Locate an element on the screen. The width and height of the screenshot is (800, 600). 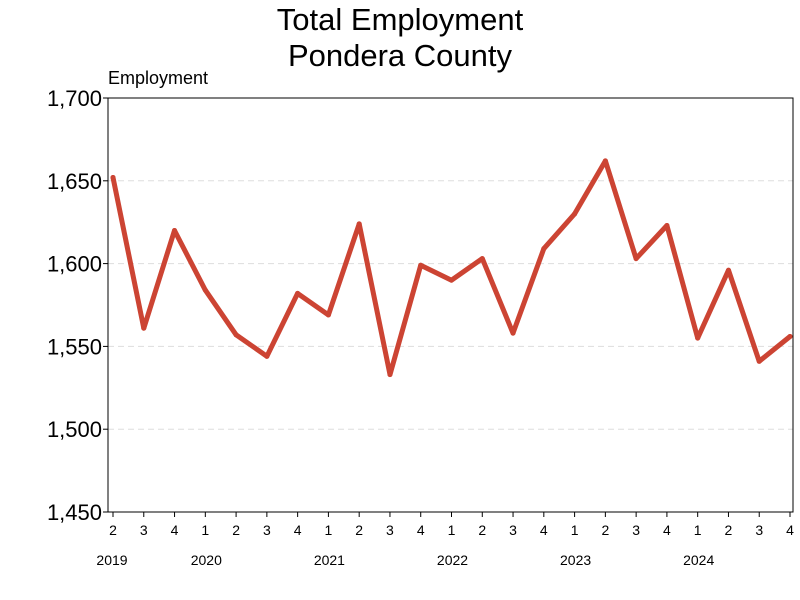
y-tick-label-1700: 1,700 is located at coordinates (74, 98).